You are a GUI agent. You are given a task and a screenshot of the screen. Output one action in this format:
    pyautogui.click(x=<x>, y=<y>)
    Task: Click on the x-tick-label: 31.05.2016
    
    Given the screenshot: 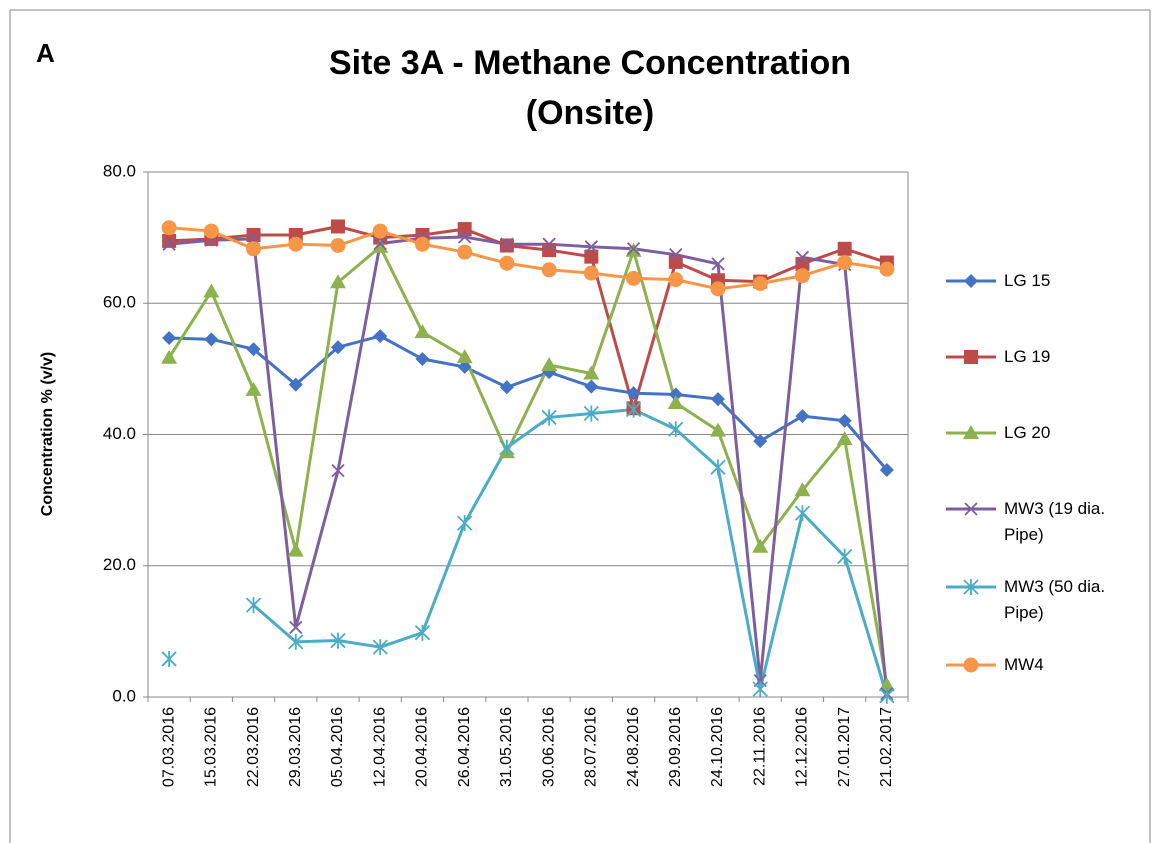 What is the action you would take?
    pyautogui.click(x=506, y=747)
    